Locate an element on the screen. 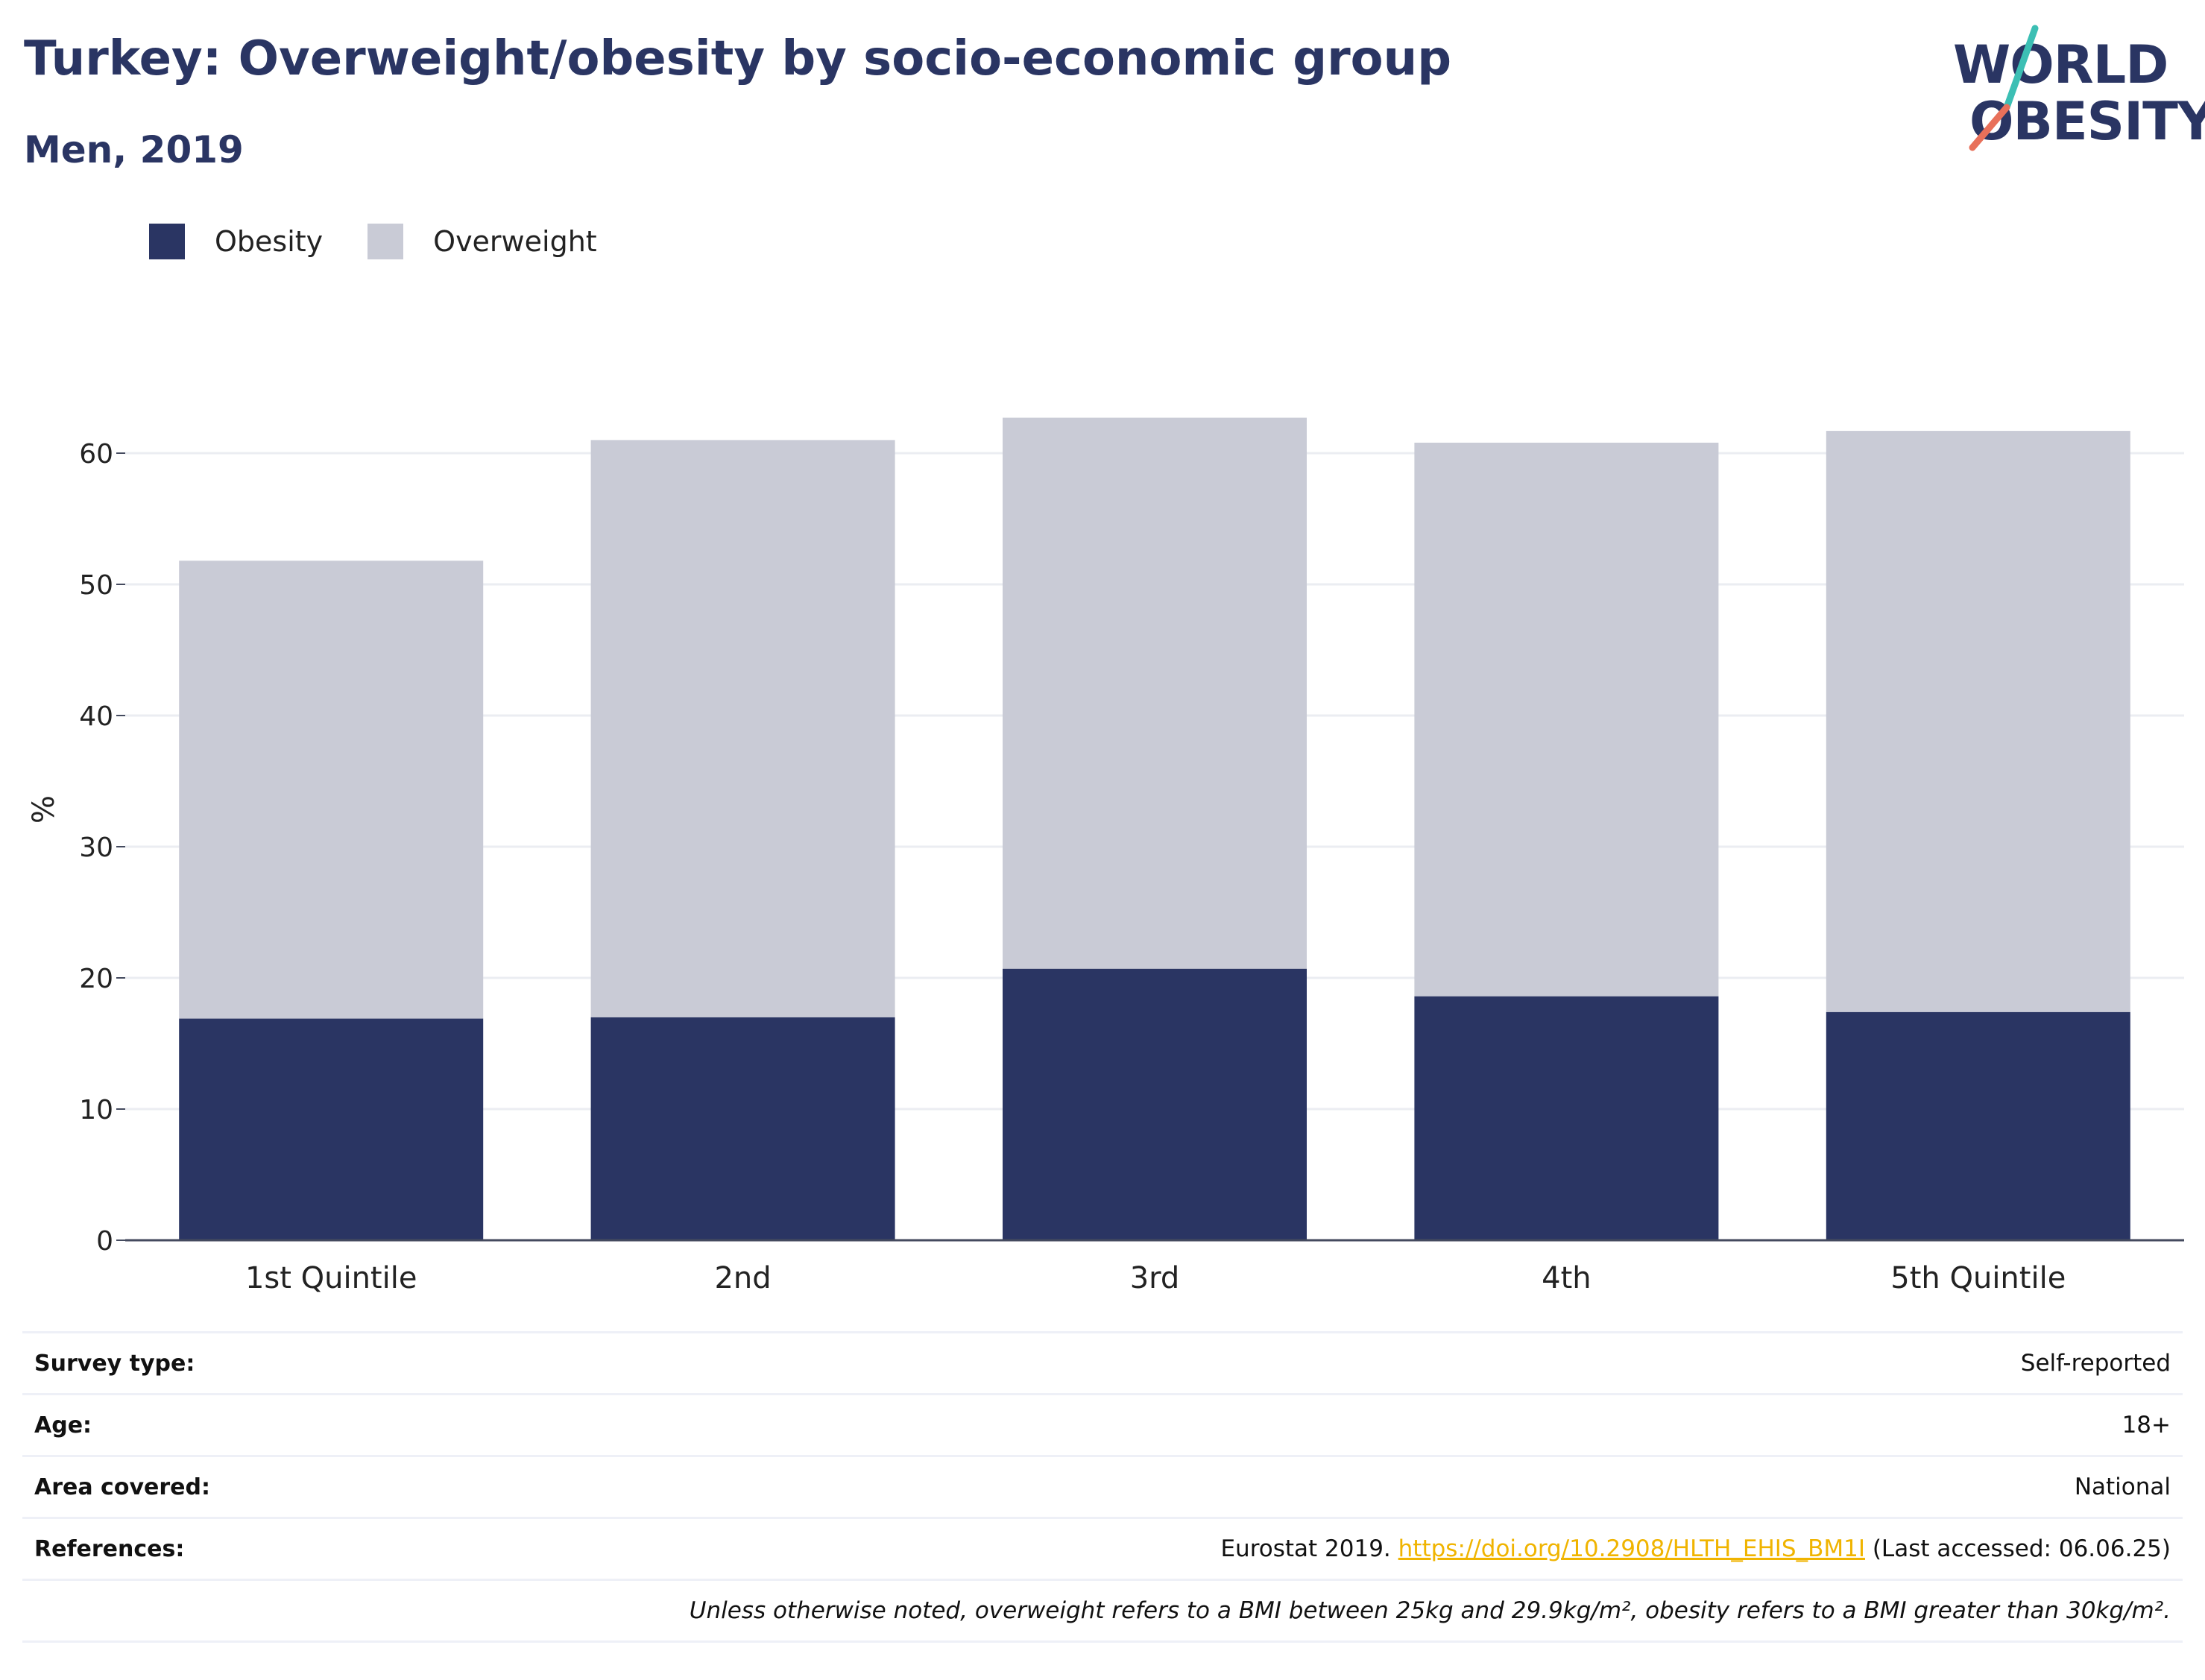  y-tick-label: 20 is located at coordinates (96, 979).